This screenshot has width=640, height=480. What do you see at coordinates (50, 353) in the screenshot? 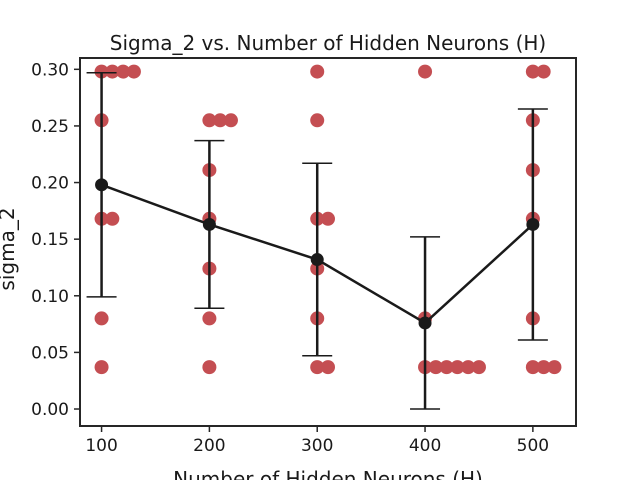
I see `y-tick-label: 0.05` at bounding box center [50, 353].